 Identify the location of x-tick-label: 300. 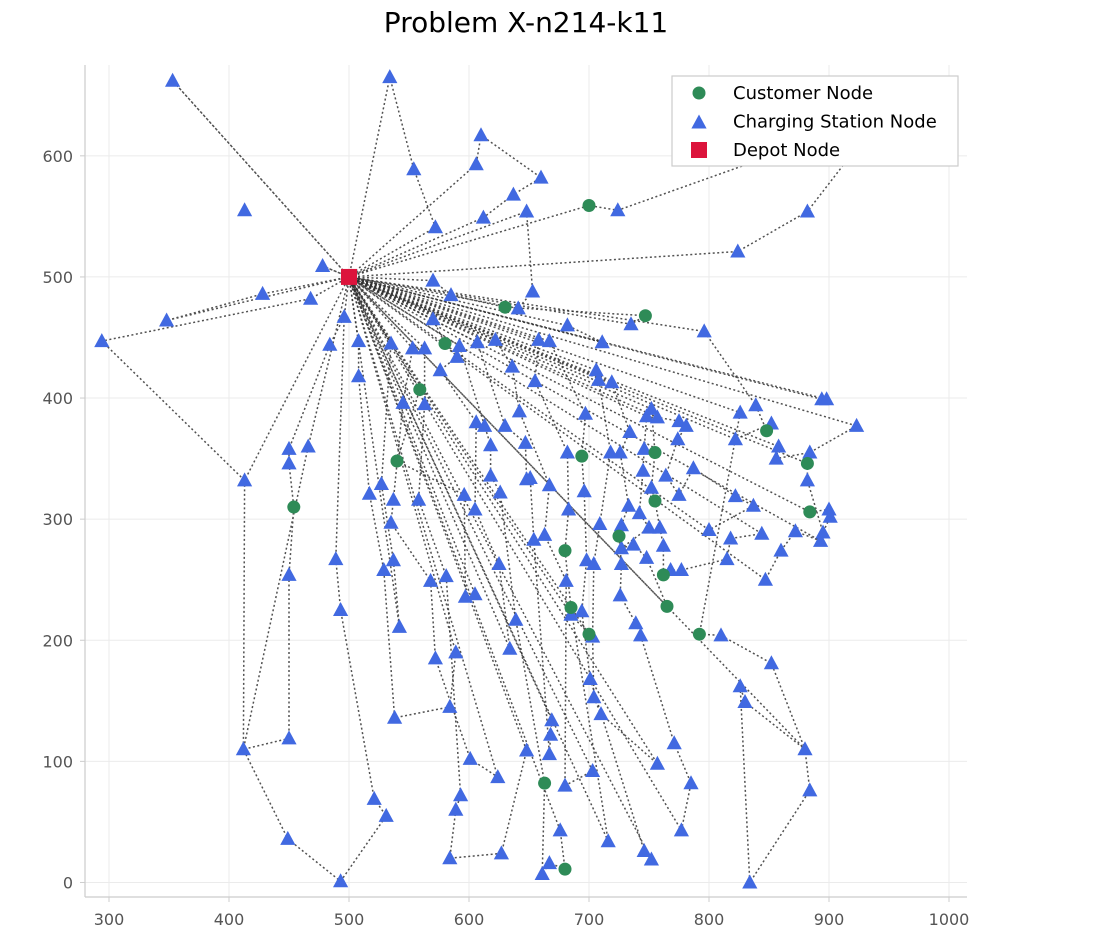
(109, 919).